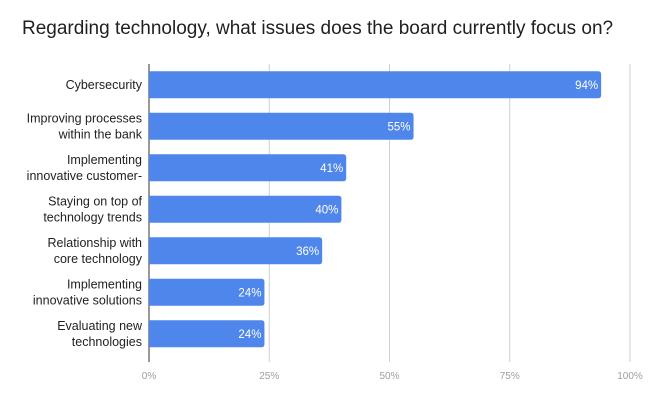 This screenshot has height=402, width=650. What do you see at coordinates (326, 210) in the screenshot?
I see `bar-value-label: 40%` at bounding box center [326, 210].